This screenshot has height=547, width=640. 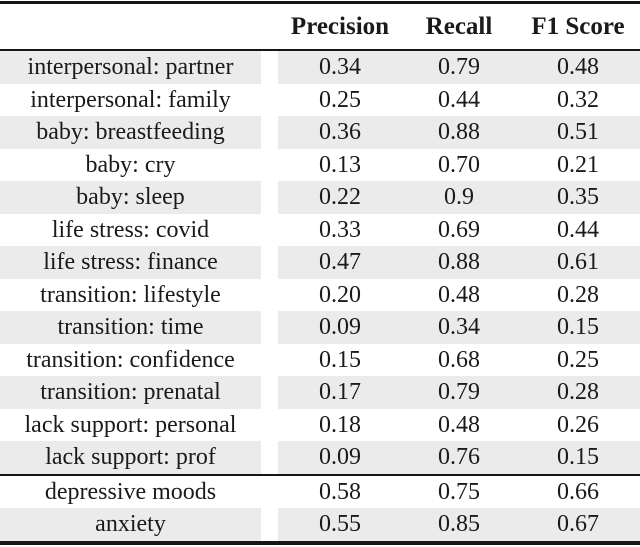 I want to click on row-label: transition: confidence, so click(x=130, y=359).